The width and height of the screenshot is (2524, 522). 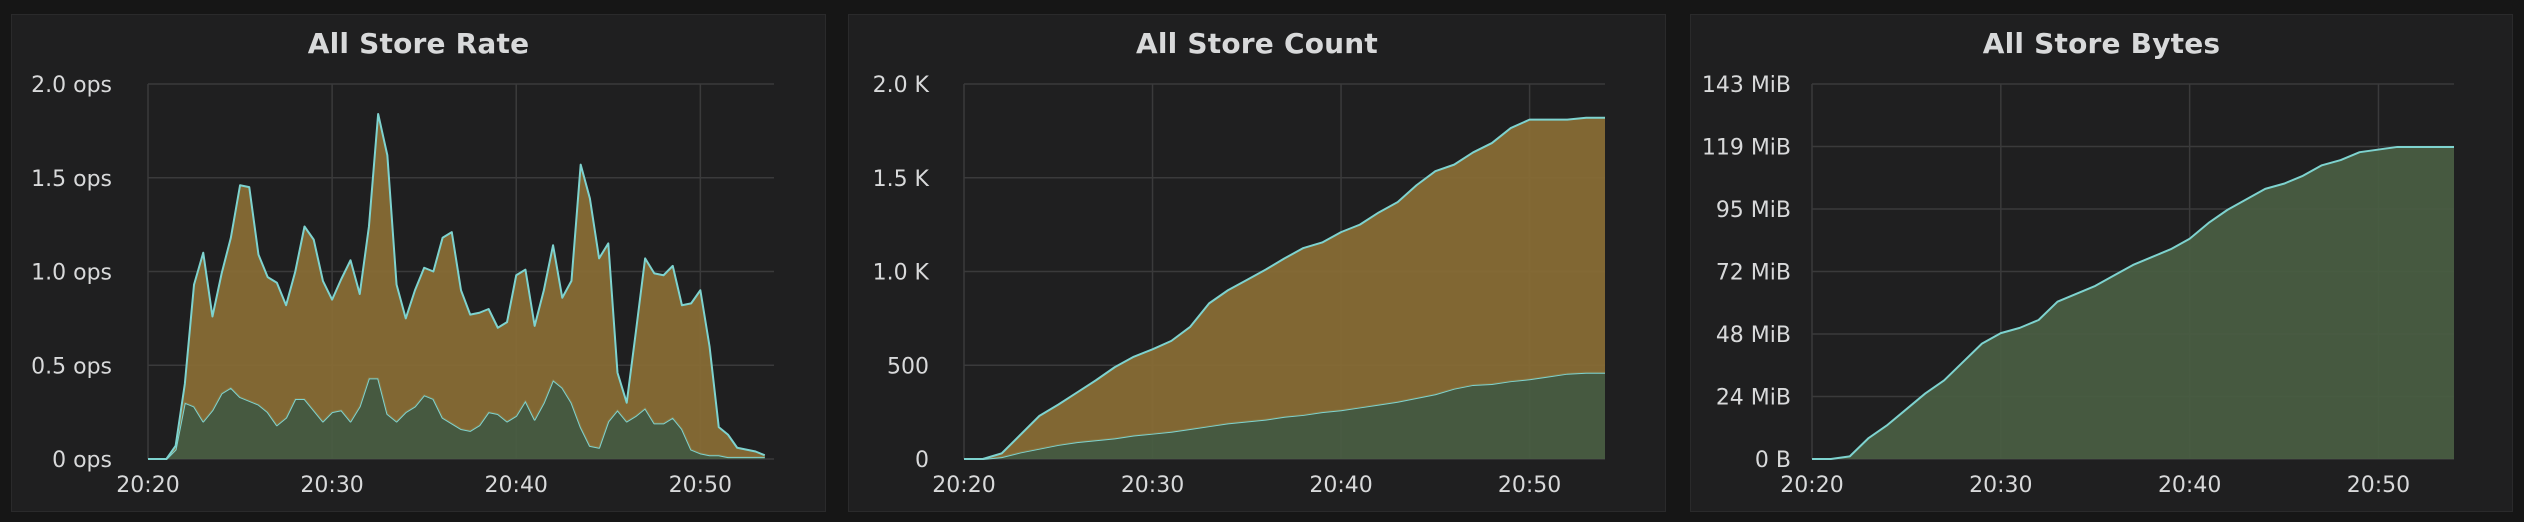 I want to click on y-tick-label: 1.0 K, so click(x=901, y=273).